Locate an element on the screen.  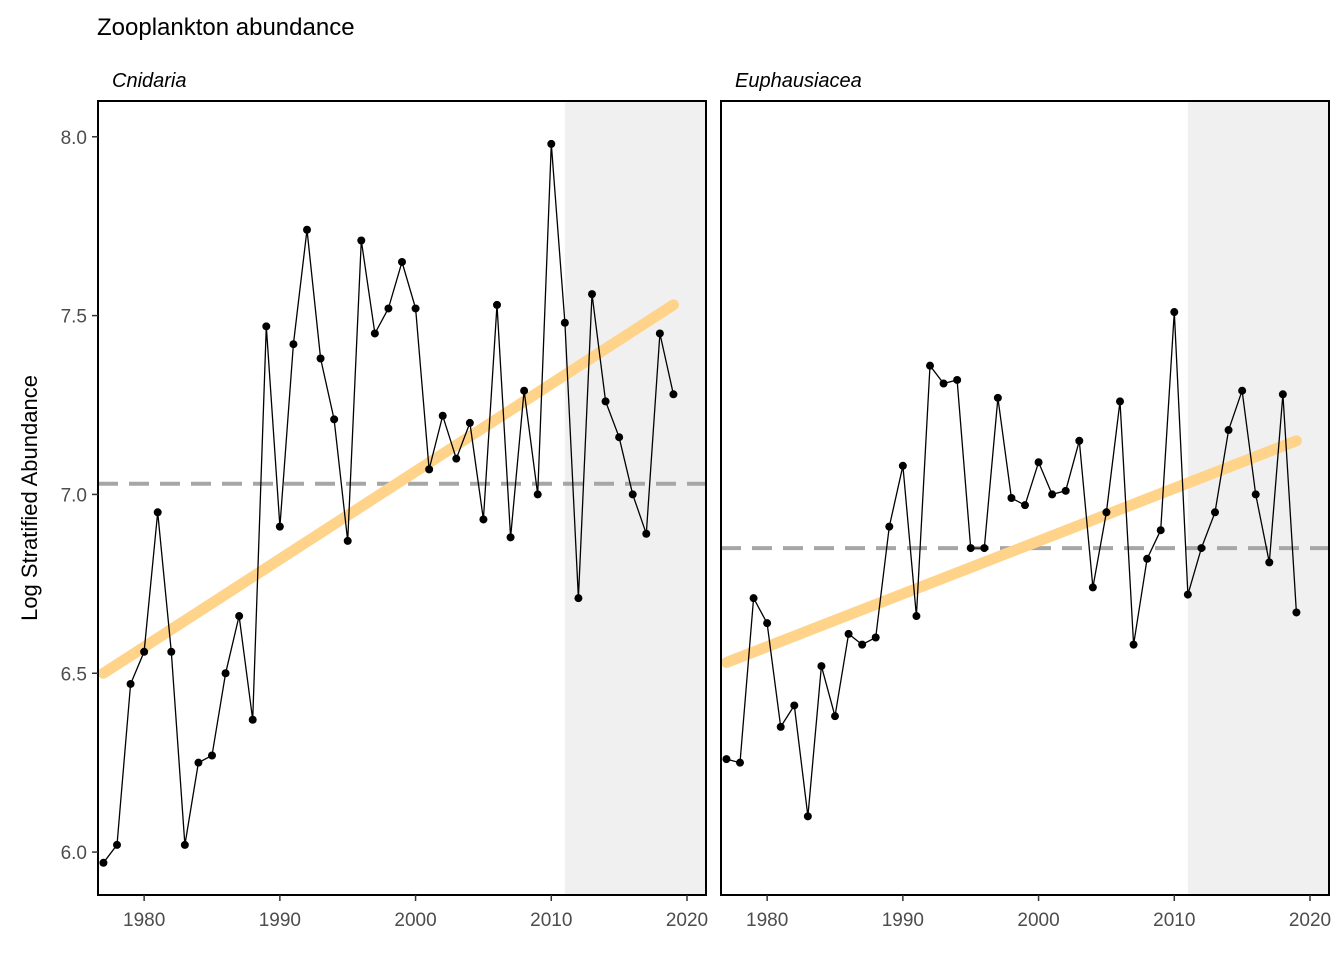
y-tick-label: 7.5 is located at coordinates (74, 317).